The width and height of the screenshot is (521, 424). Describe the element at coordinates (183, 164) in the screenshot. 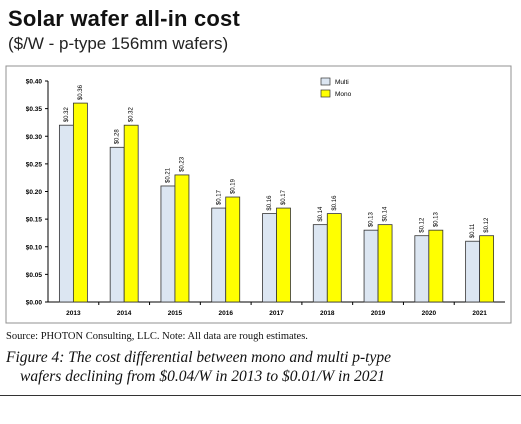

I see `data-label: $0.23` at that location.